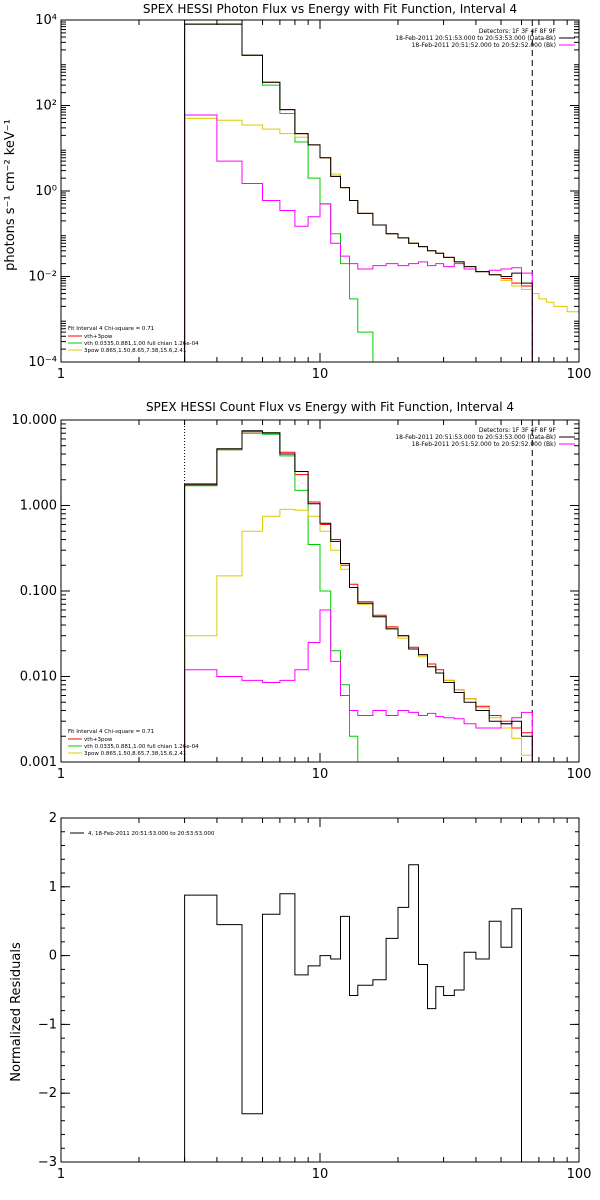 The width and height of the screenshot is (600, 1200). Describe the element at coordinates (46, 106) in the screenshot. I see `y-tick-label: 10²` at that location.